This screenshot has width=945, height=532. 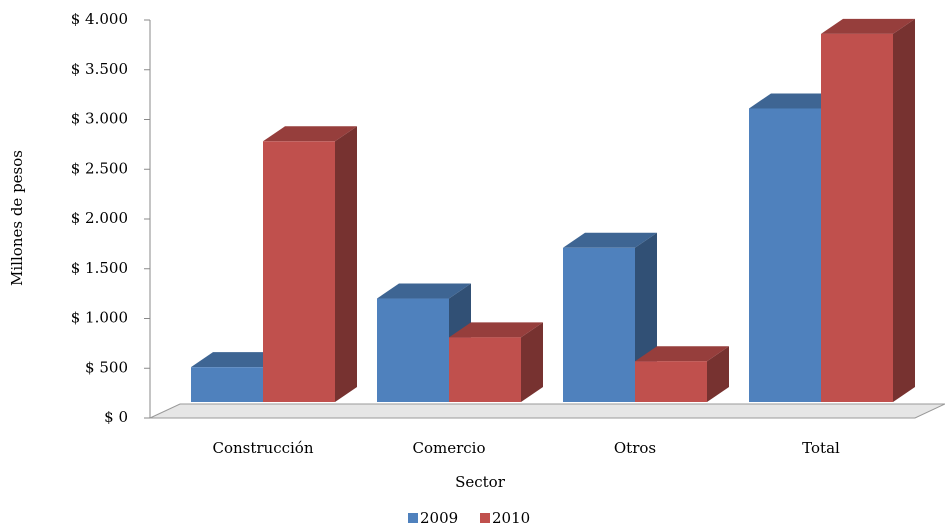 I want to click on y-tick-label: $ 1.000, so click(x=99, y=318).